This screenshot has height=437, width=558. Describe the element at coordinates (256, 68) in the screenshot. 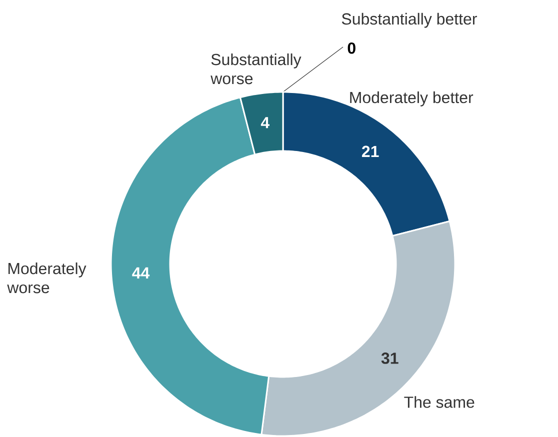

I see `slice-label: Substantially worse` at that location.